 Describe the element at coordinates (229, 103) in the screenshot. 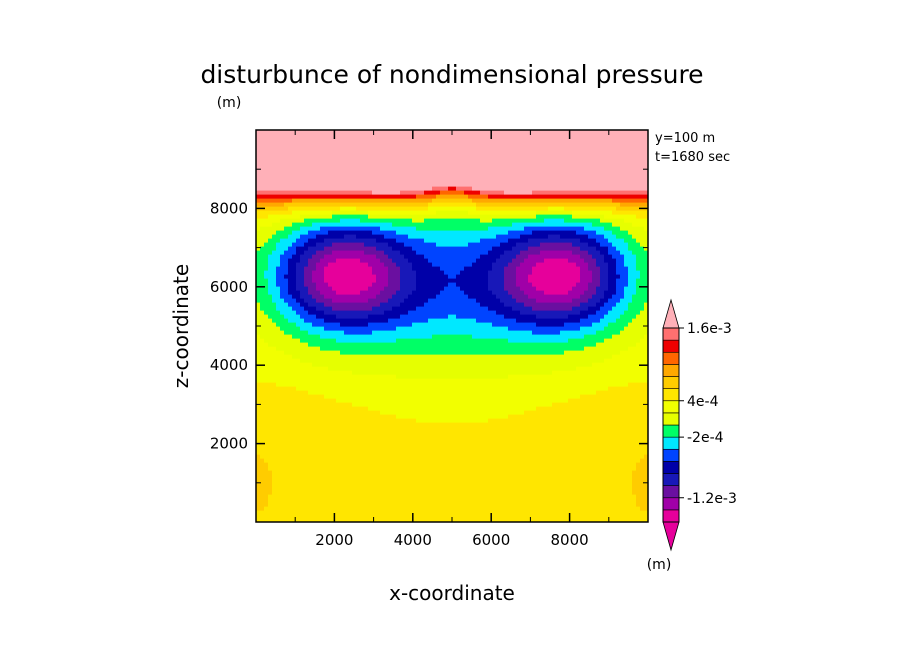

I see `title-unit: (m)` at that location.